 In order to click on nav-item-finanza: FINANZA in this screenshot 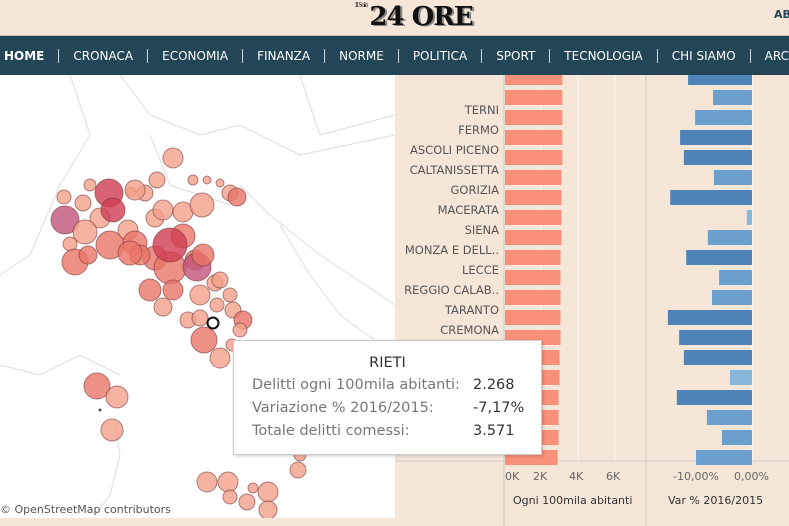, I will do `click(284, 55)`.